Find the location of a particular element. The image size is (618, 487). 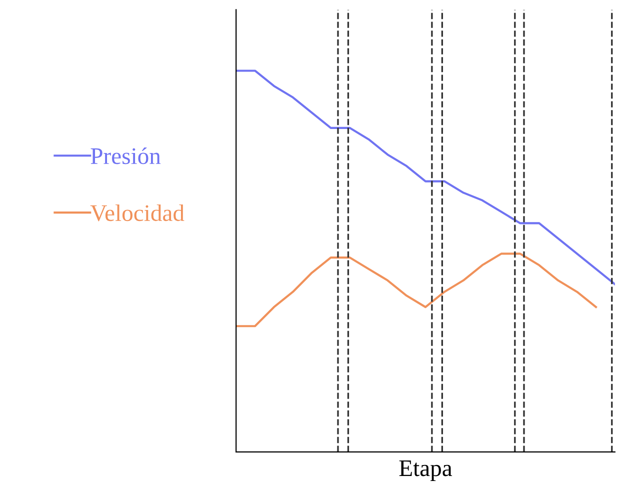

legend-label: Presión is located at coordinates (125, 155).